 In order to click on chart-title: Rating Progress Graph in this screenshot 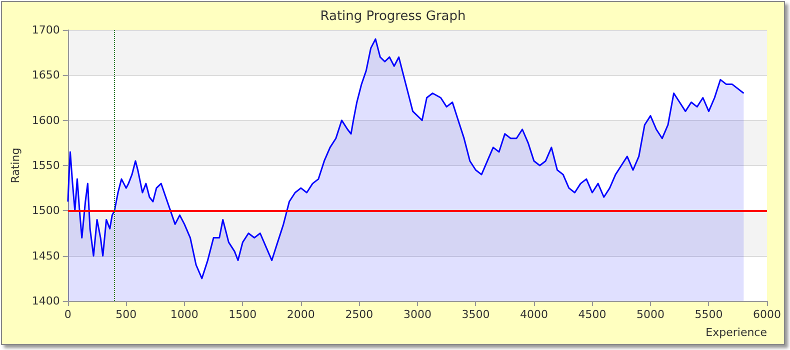, I will do `click(393, 16)`.